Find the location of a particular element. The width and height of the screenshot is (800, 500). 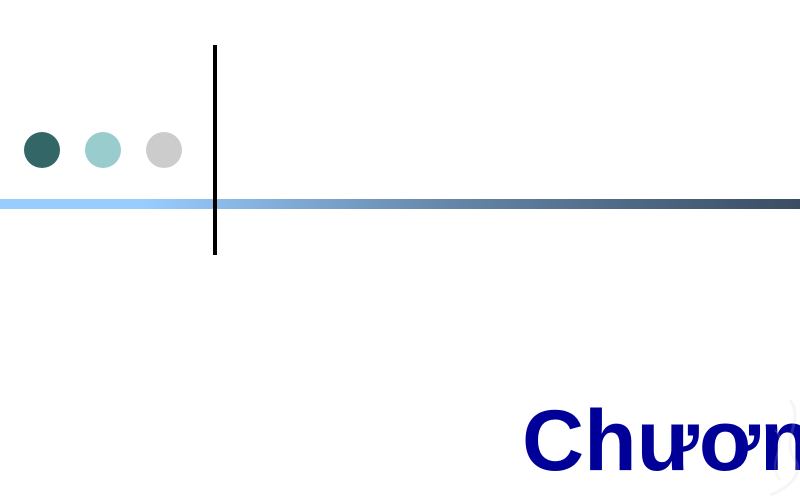

gradient-divider-bar is located at coordinates (400, 204).